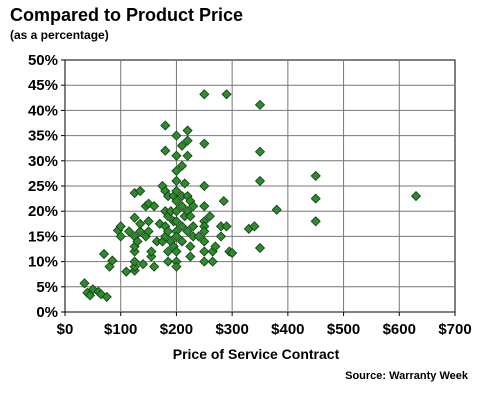 The height and width of the screenshot is (400, 480). I want to click on x-tick-label: $400, so click(287, 329).